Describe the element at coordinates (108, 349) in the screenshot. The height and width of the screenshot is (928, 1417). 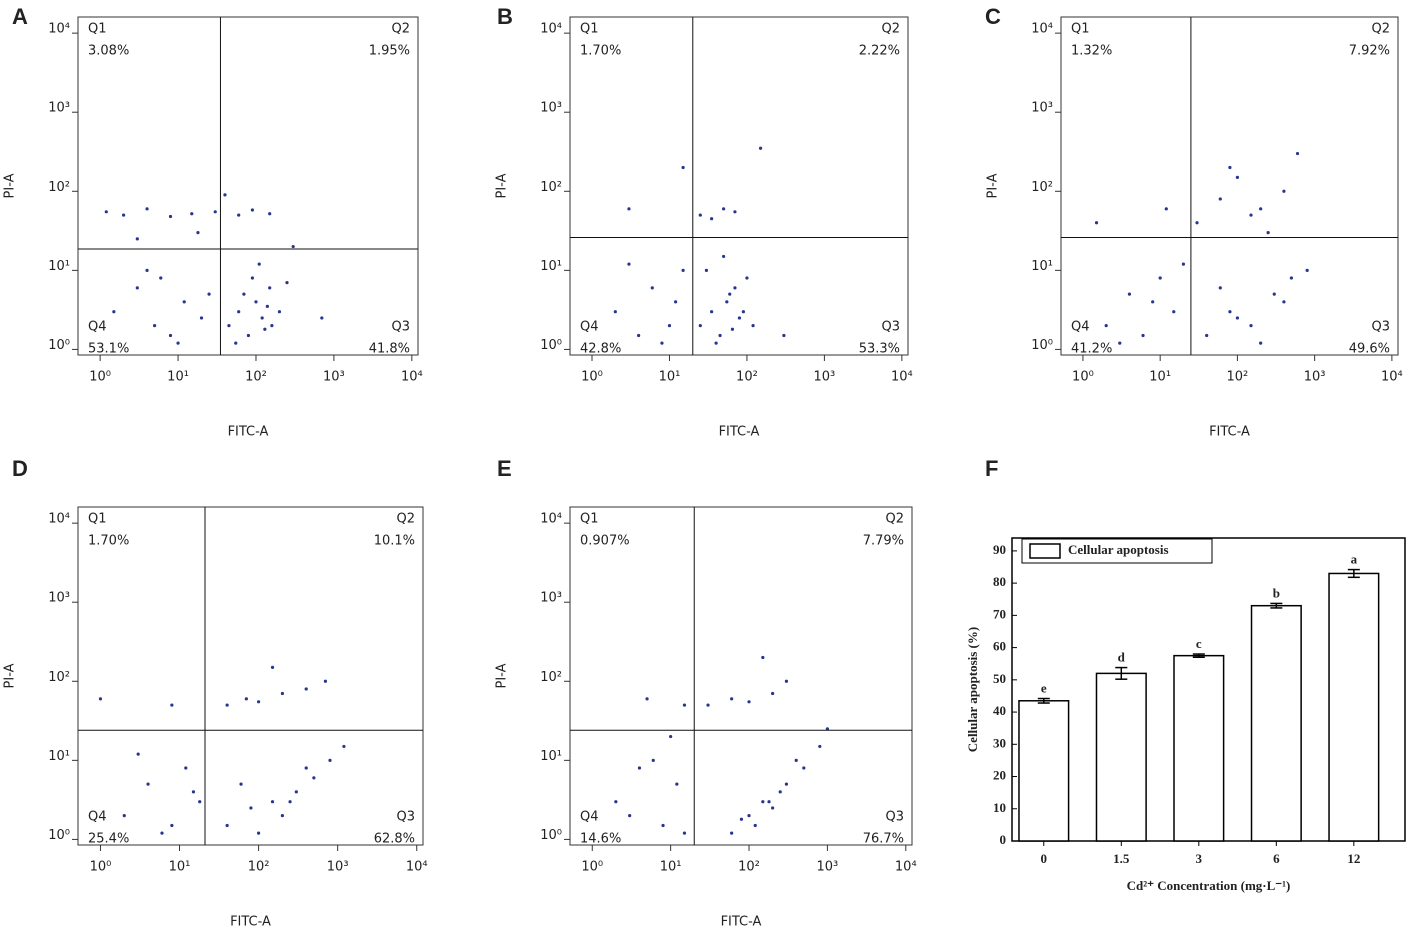
I see `quadrant-percent: 53.1%` at that location.